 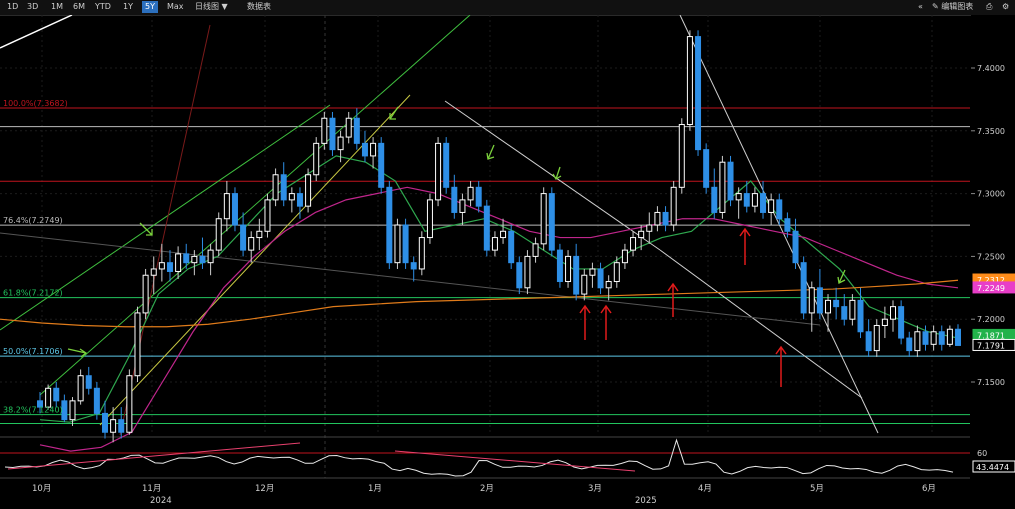 What do you see at coordinates (993, 287) in the screenshot?
I see `price-tag-bg` at bounding box center [993, 287].